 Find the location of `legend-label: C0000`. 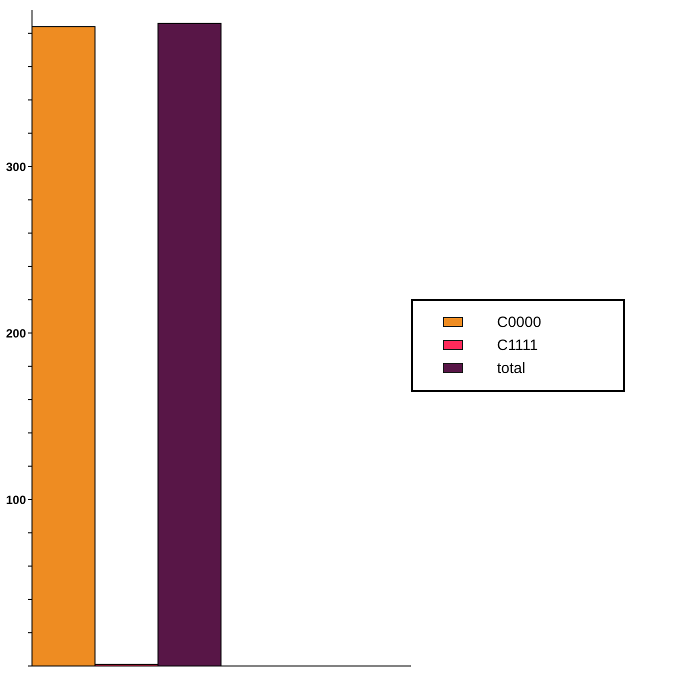

legend-label: C0000 is located at coordinates (519, 322).